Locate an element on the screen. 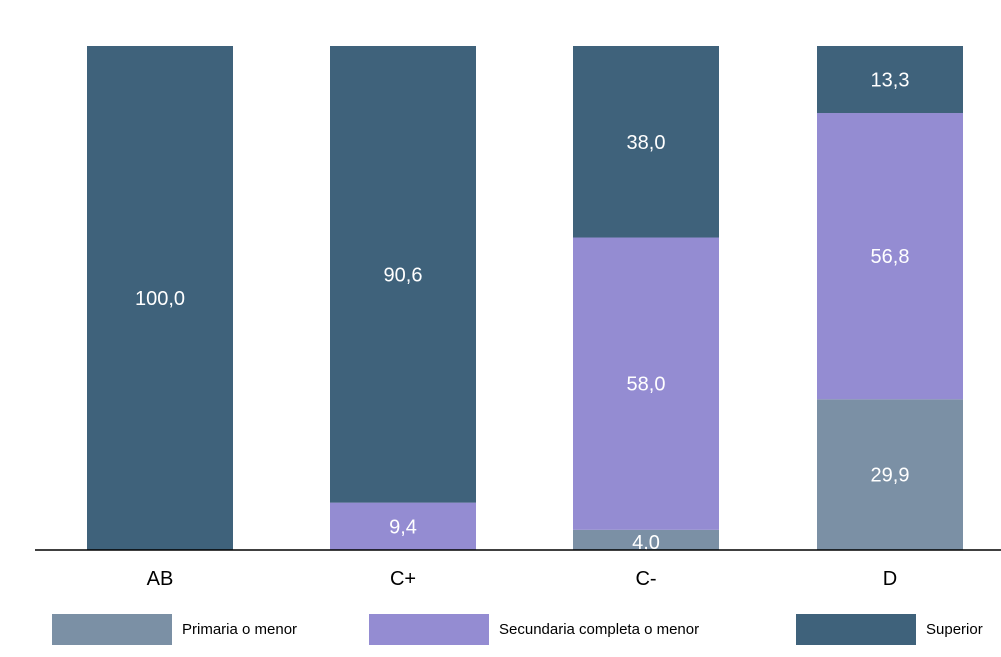  x-tick-labels: AB C+ C- D is located at coordinates (522, 579).